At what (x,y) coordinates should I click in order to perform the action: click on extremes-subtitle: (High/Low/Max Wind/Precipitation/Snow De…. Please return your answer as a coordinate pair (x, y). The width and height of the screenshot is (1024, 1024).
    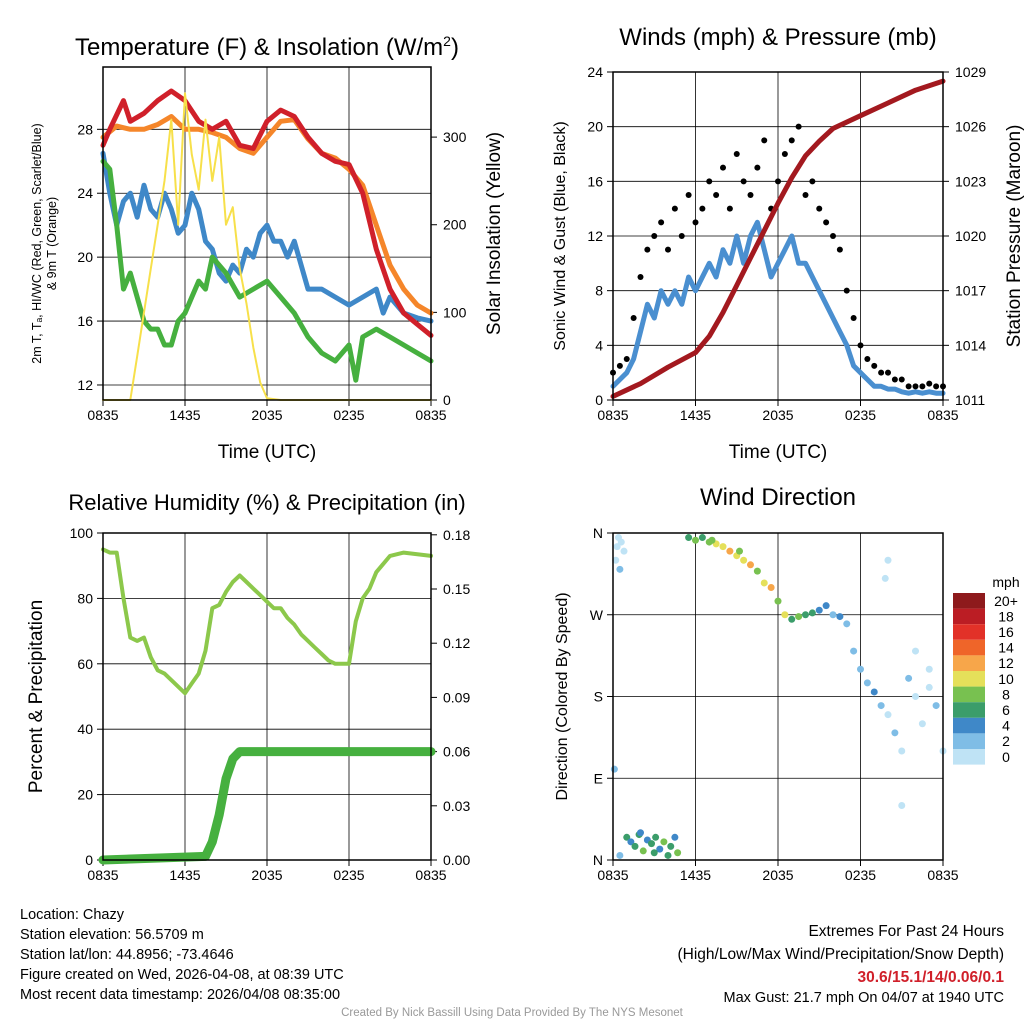
    Looking at the image, I should click on (841, 954).